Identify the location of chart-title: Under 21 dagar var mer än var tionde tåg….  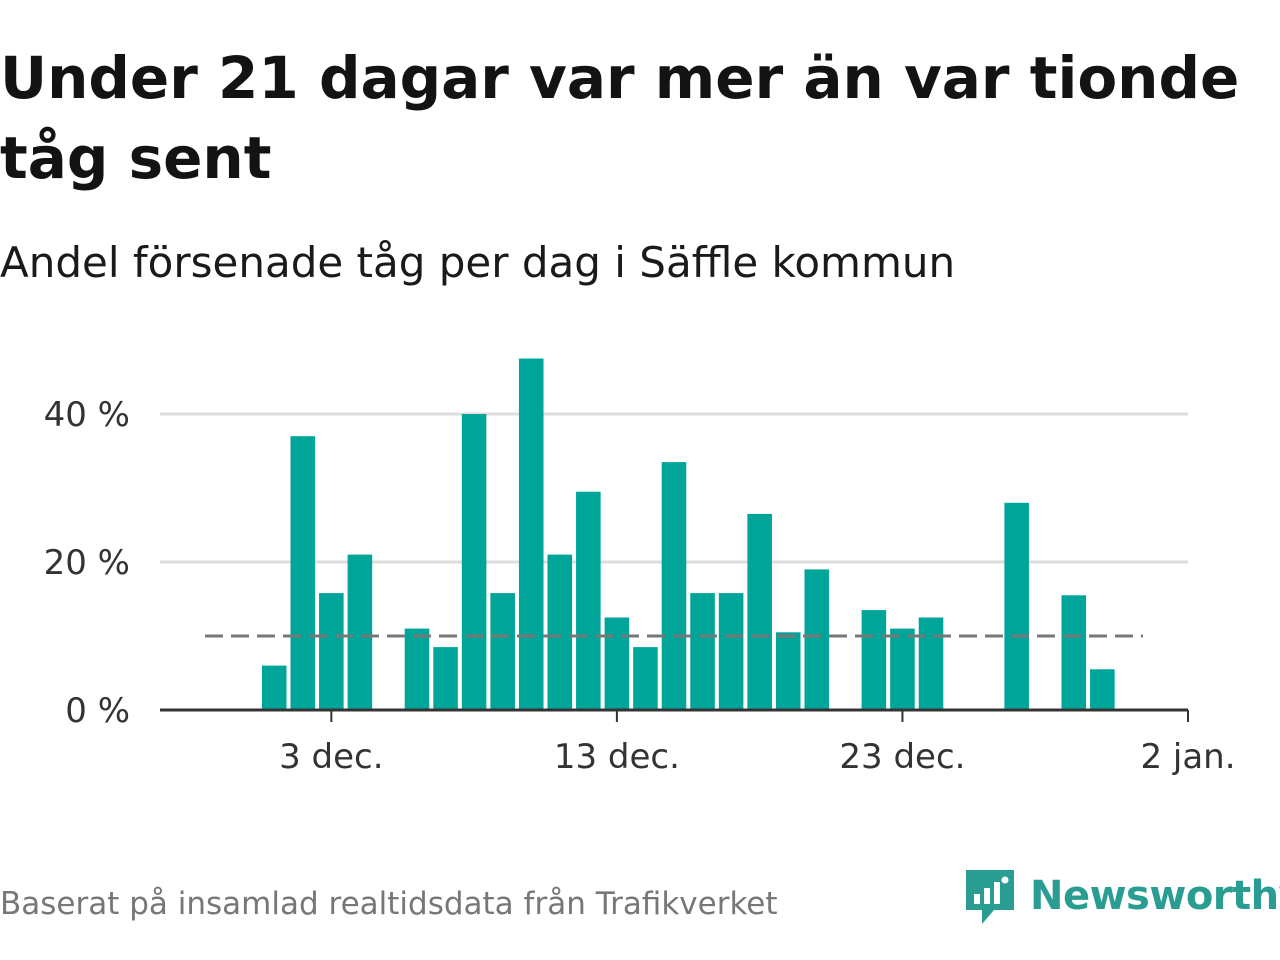
(620, 118).